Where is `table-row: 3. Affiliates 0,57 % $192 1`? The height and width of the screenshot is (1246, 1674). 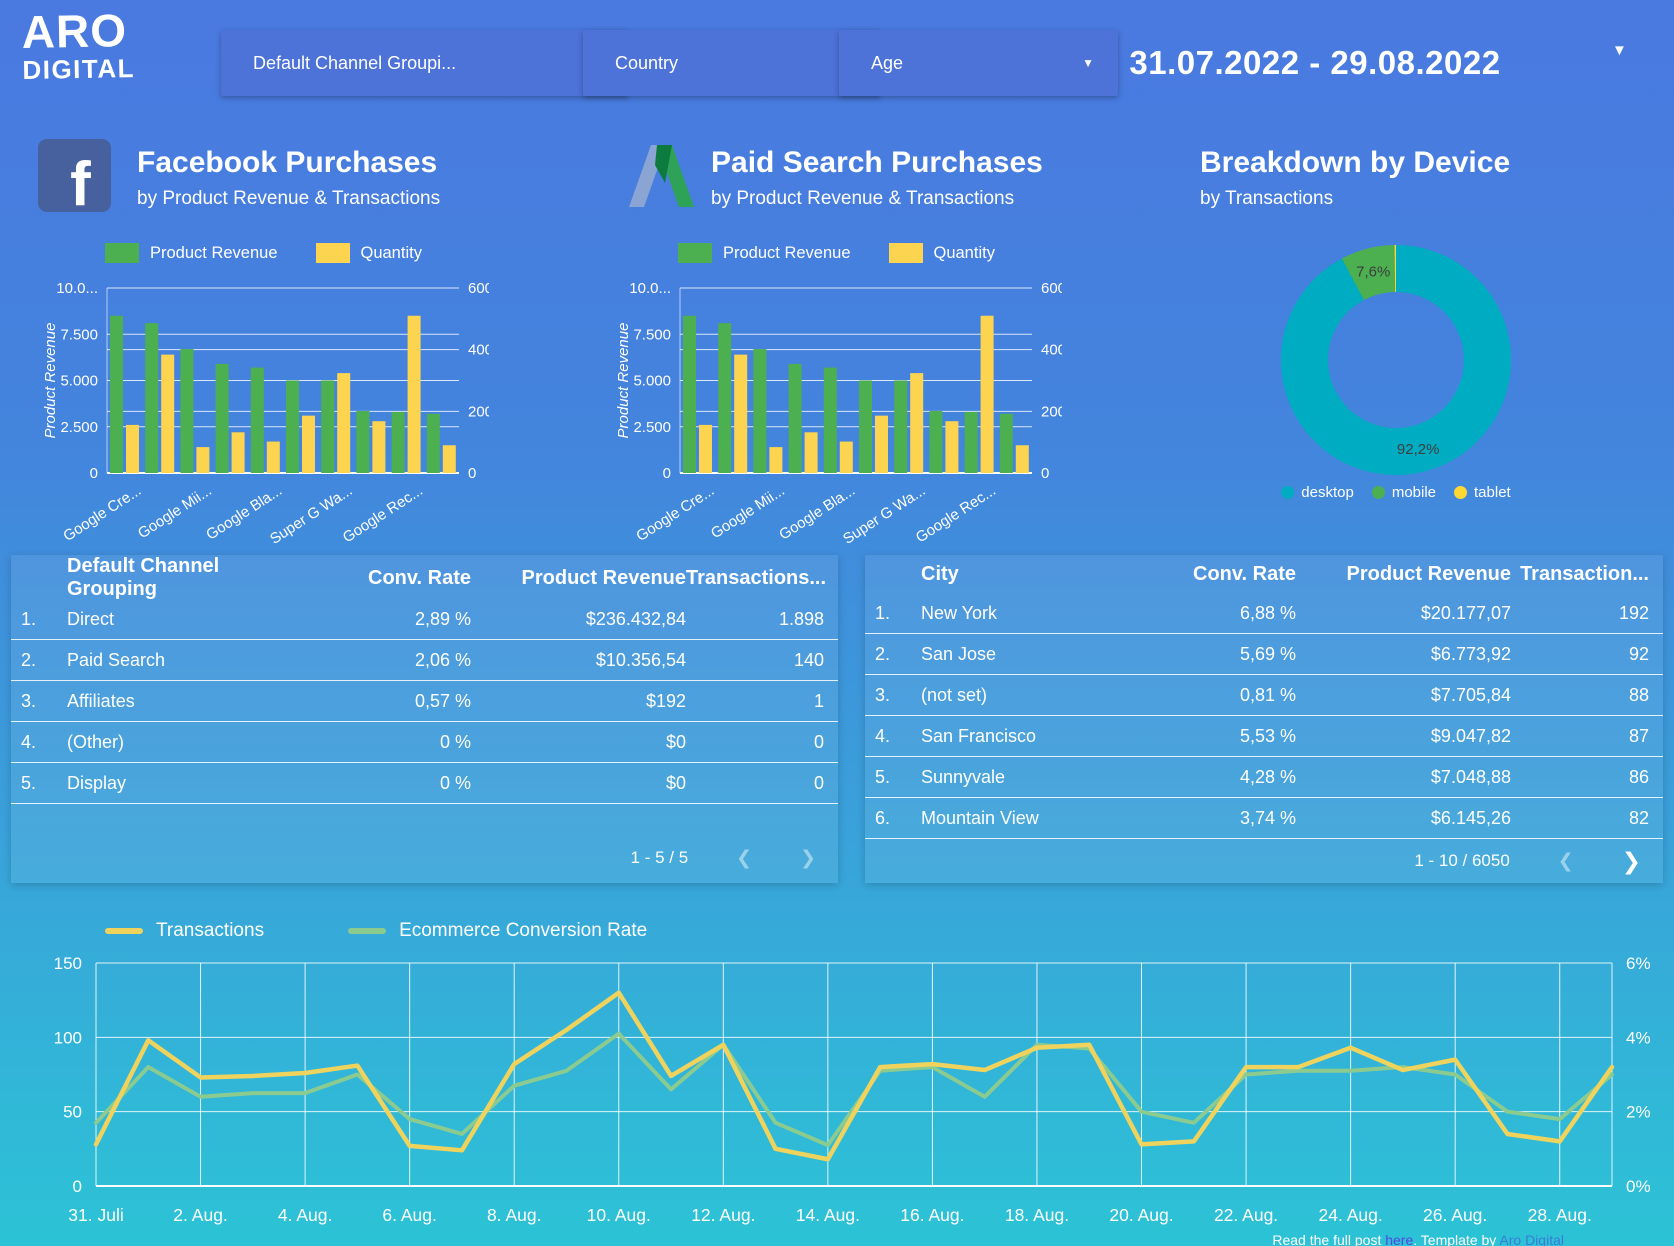
table-row: 3. Affiliates 0,57 % $192 1 is located at coordinates (424, 700).